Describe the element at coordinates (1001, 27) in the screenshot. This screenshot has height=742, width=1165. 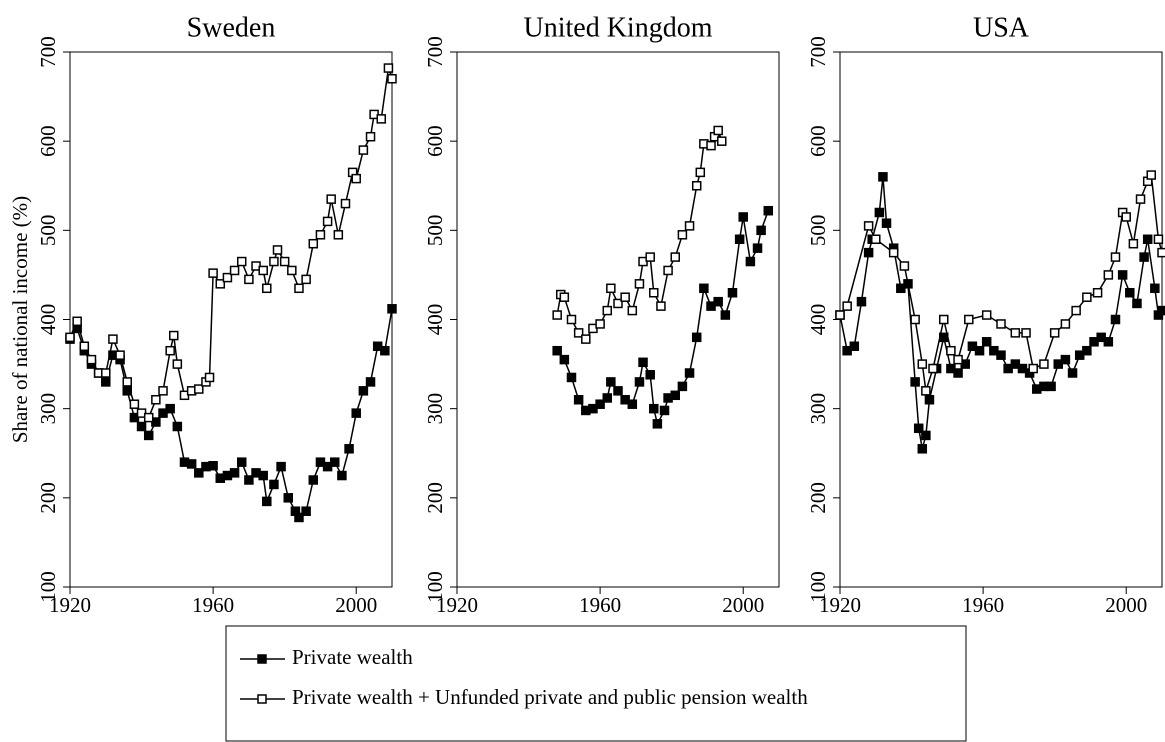
I see `panel-title: USA` at that location.